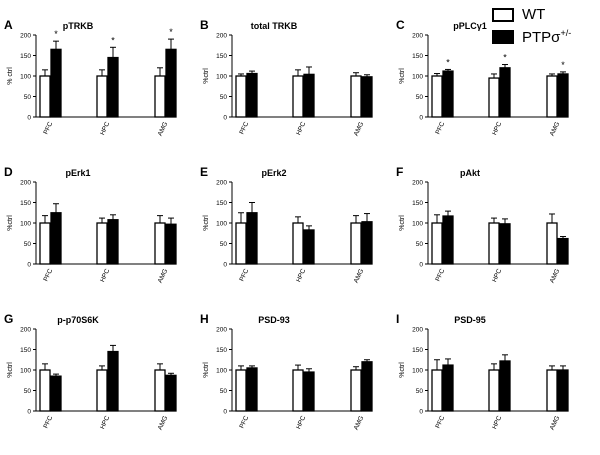 The height and width of the screenshot is (455, 600). What do you see at coordinates (78, 26) in the screenshot?
I see `panel-a-title: pTRKB` at bounding box center [78, 26].